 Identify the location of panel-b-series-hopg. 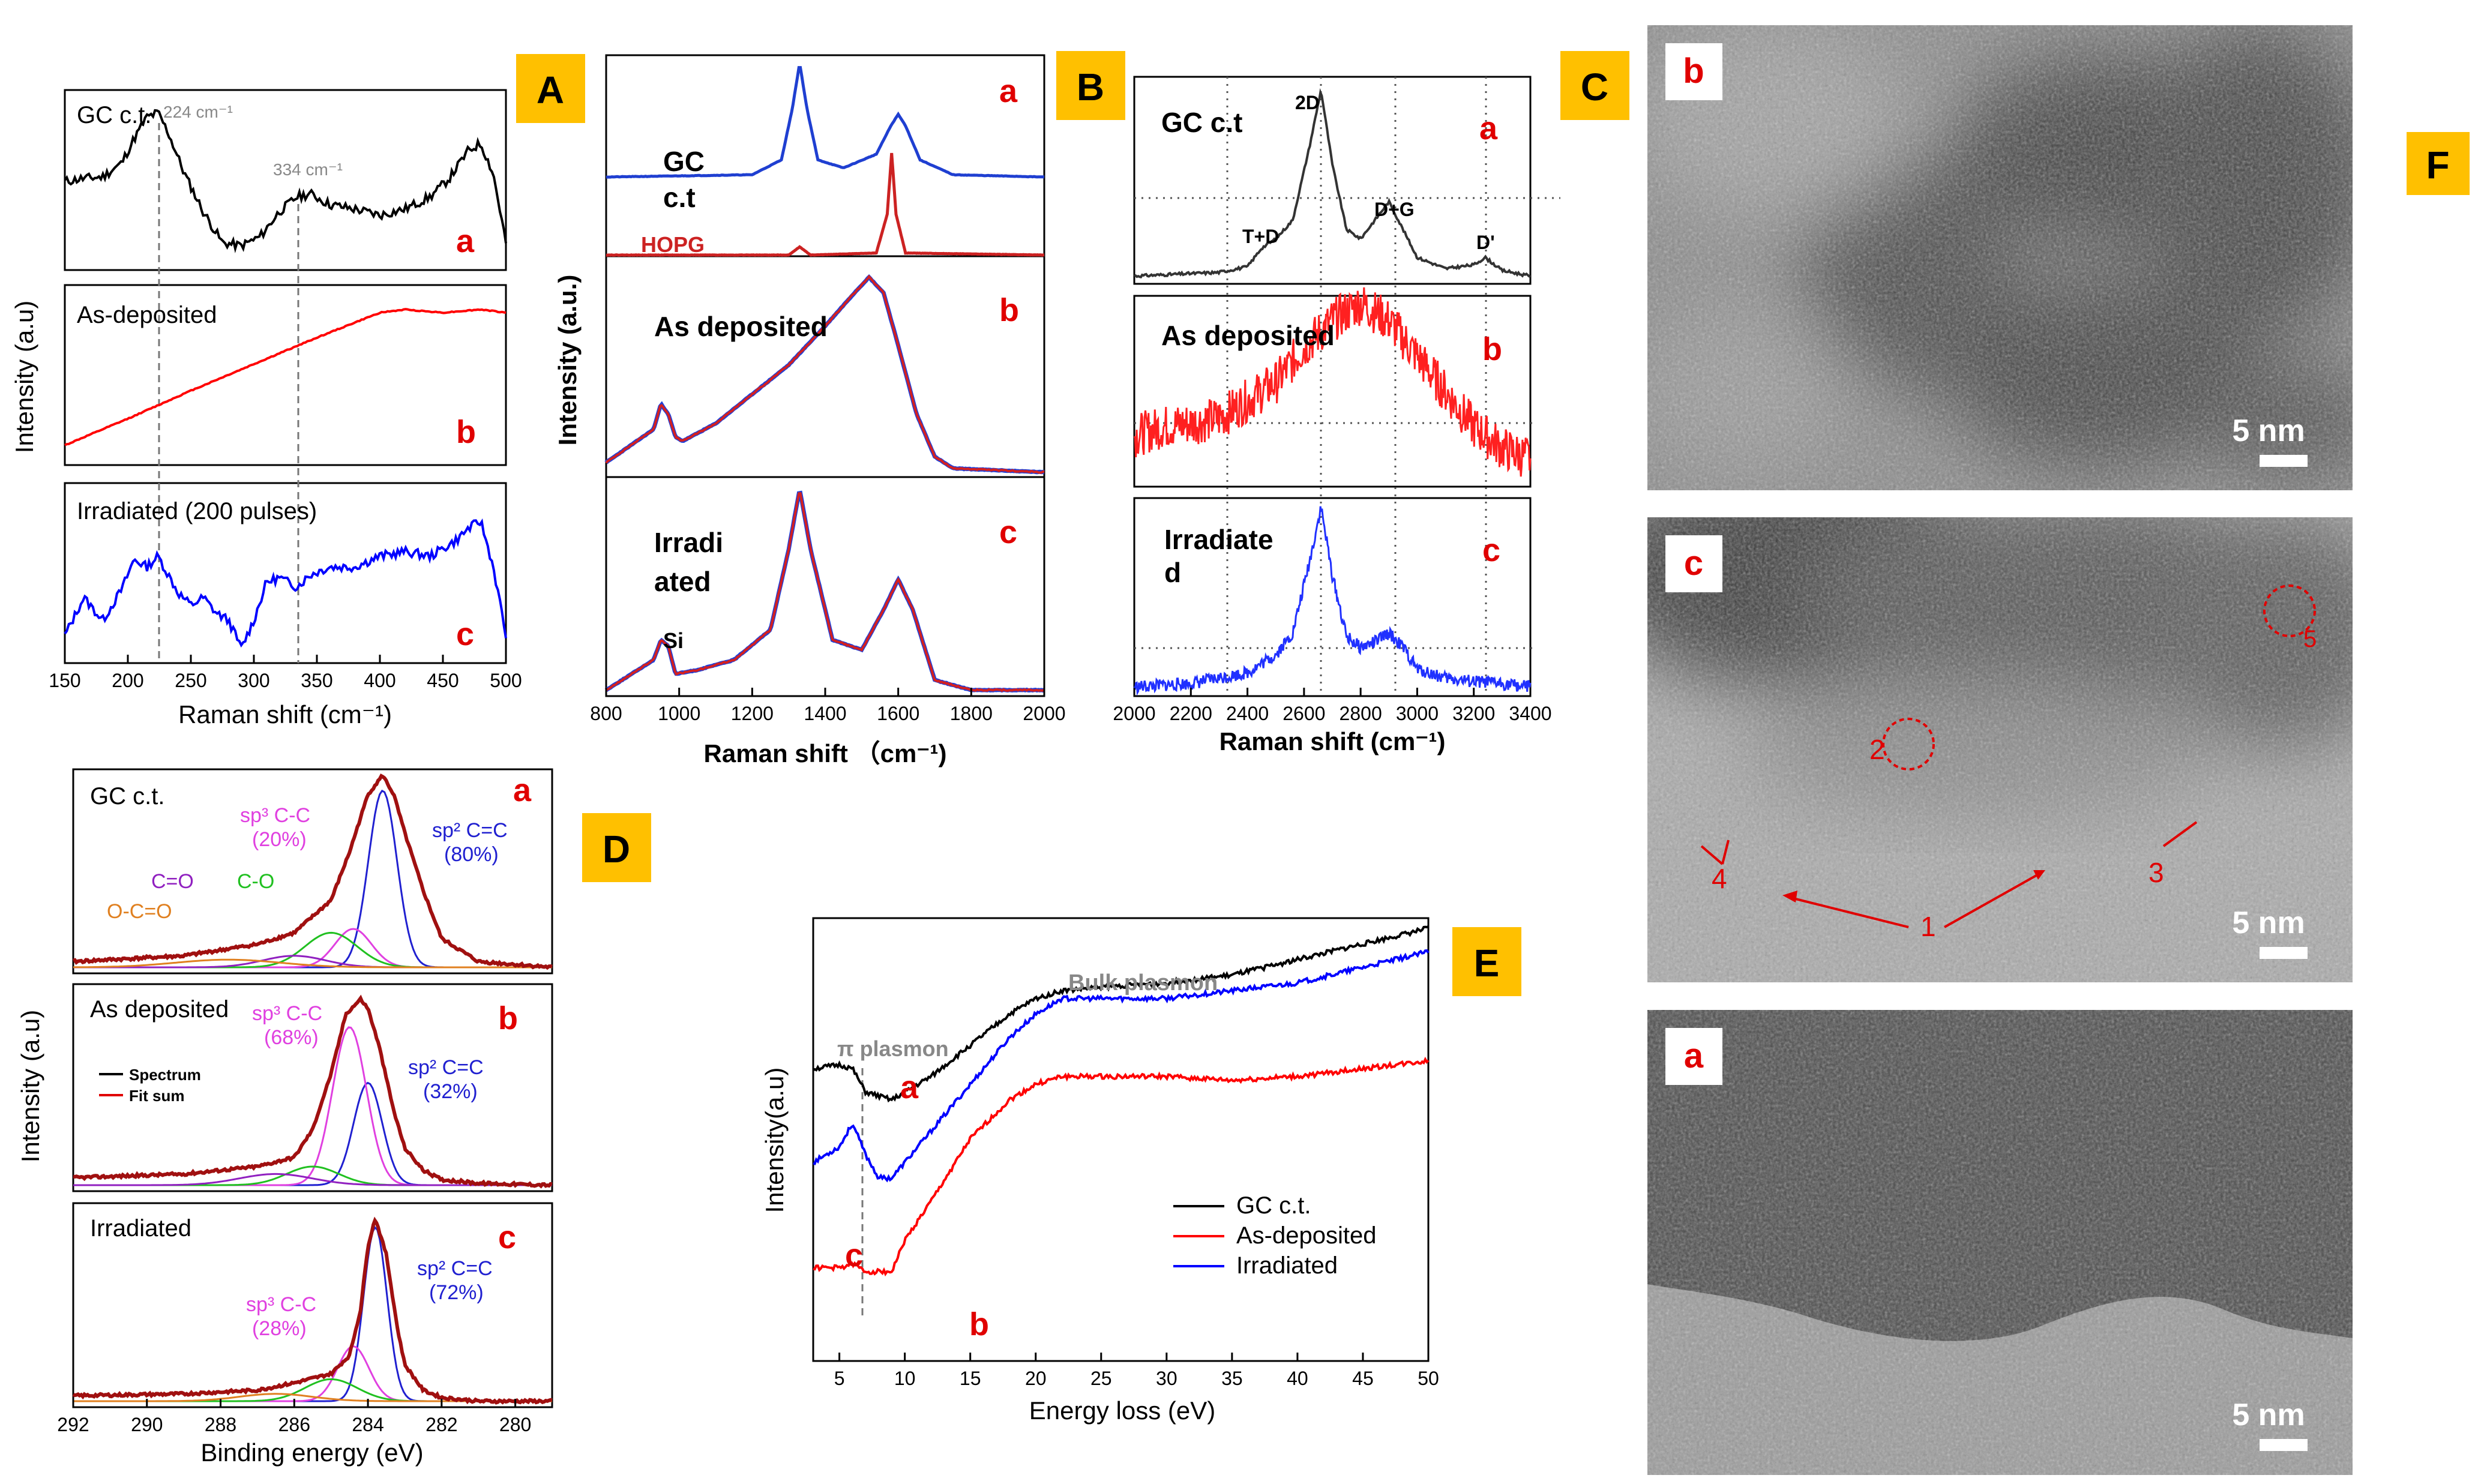
(825, 205).